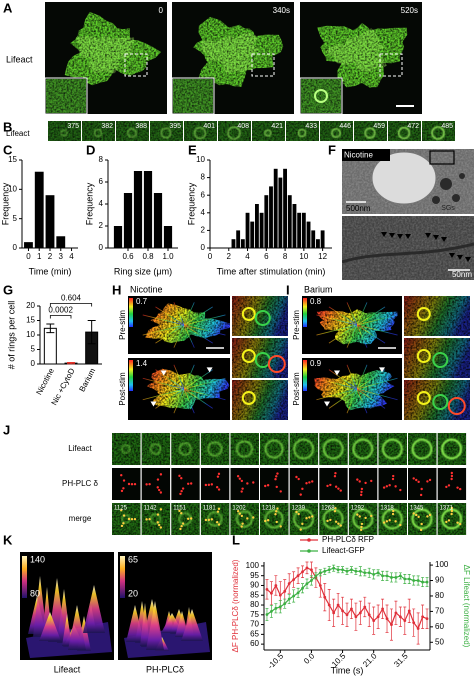  What do you see at coordinates (413, 126) in the screenshot?
I see `frame-time: 472` at bounding box center [413, 126].